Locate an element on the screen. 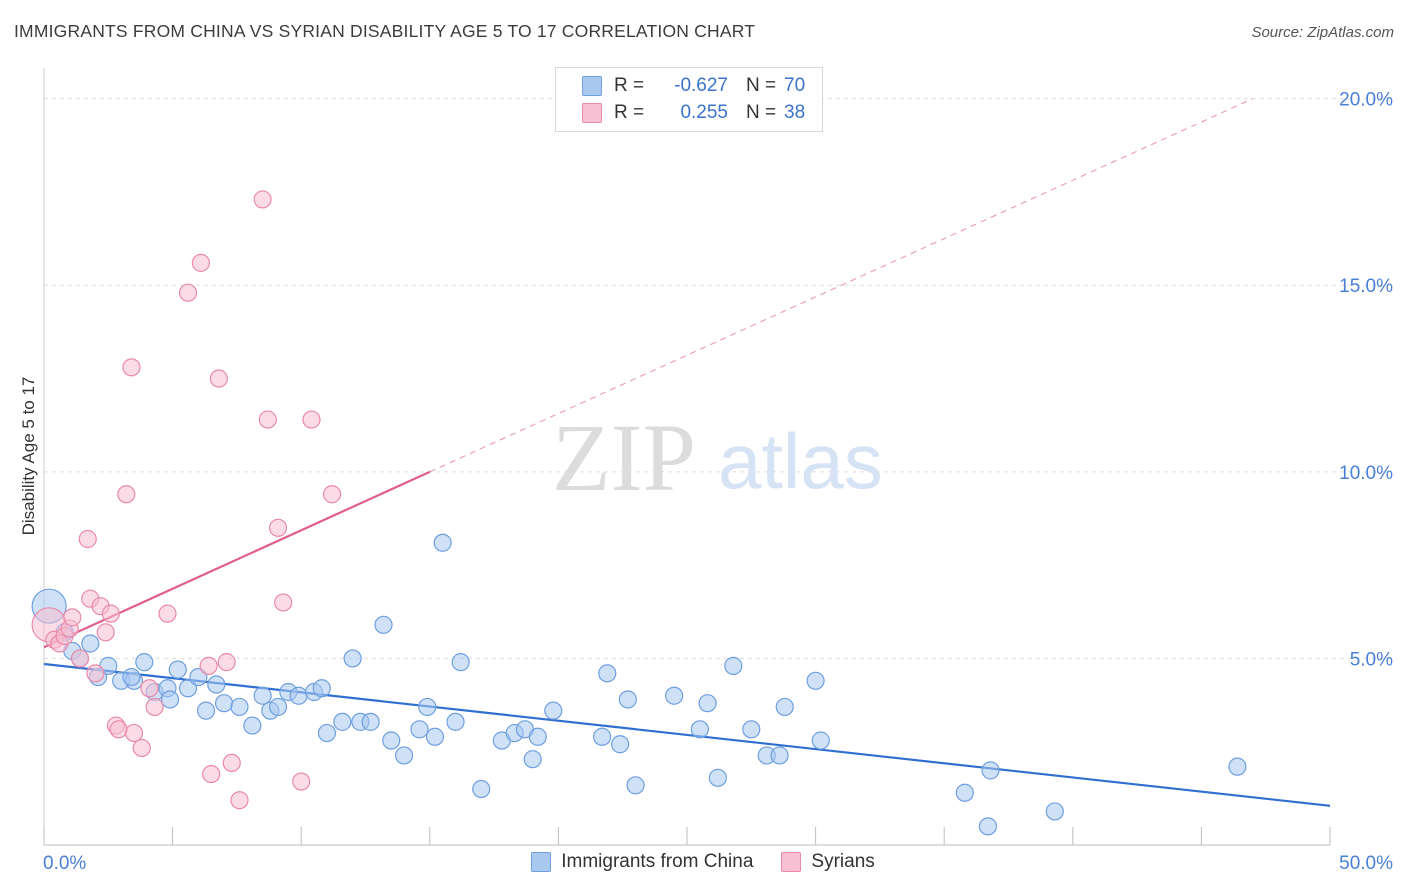 Image resolution: width=1406 pixels, height=892 pixels. n-value: 38 is located at coordinates (795, 112).